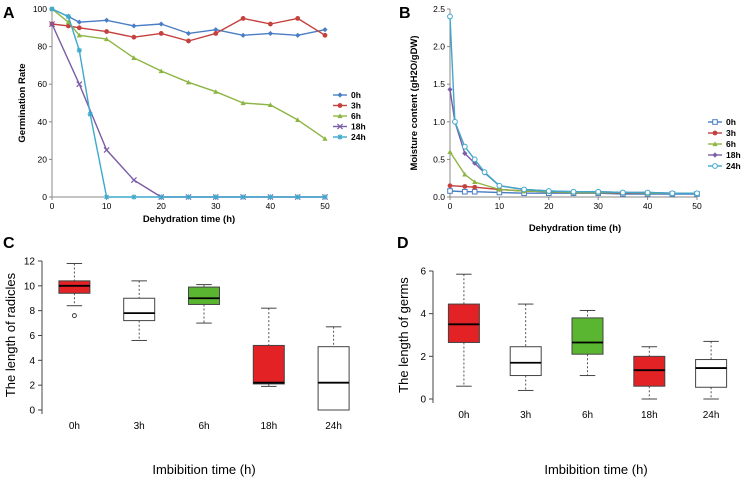 The image size is (743, 479). Describe the element at coordinates (731, 144) in the screenshot. I see `legend-label-6h: 6h` at that location.